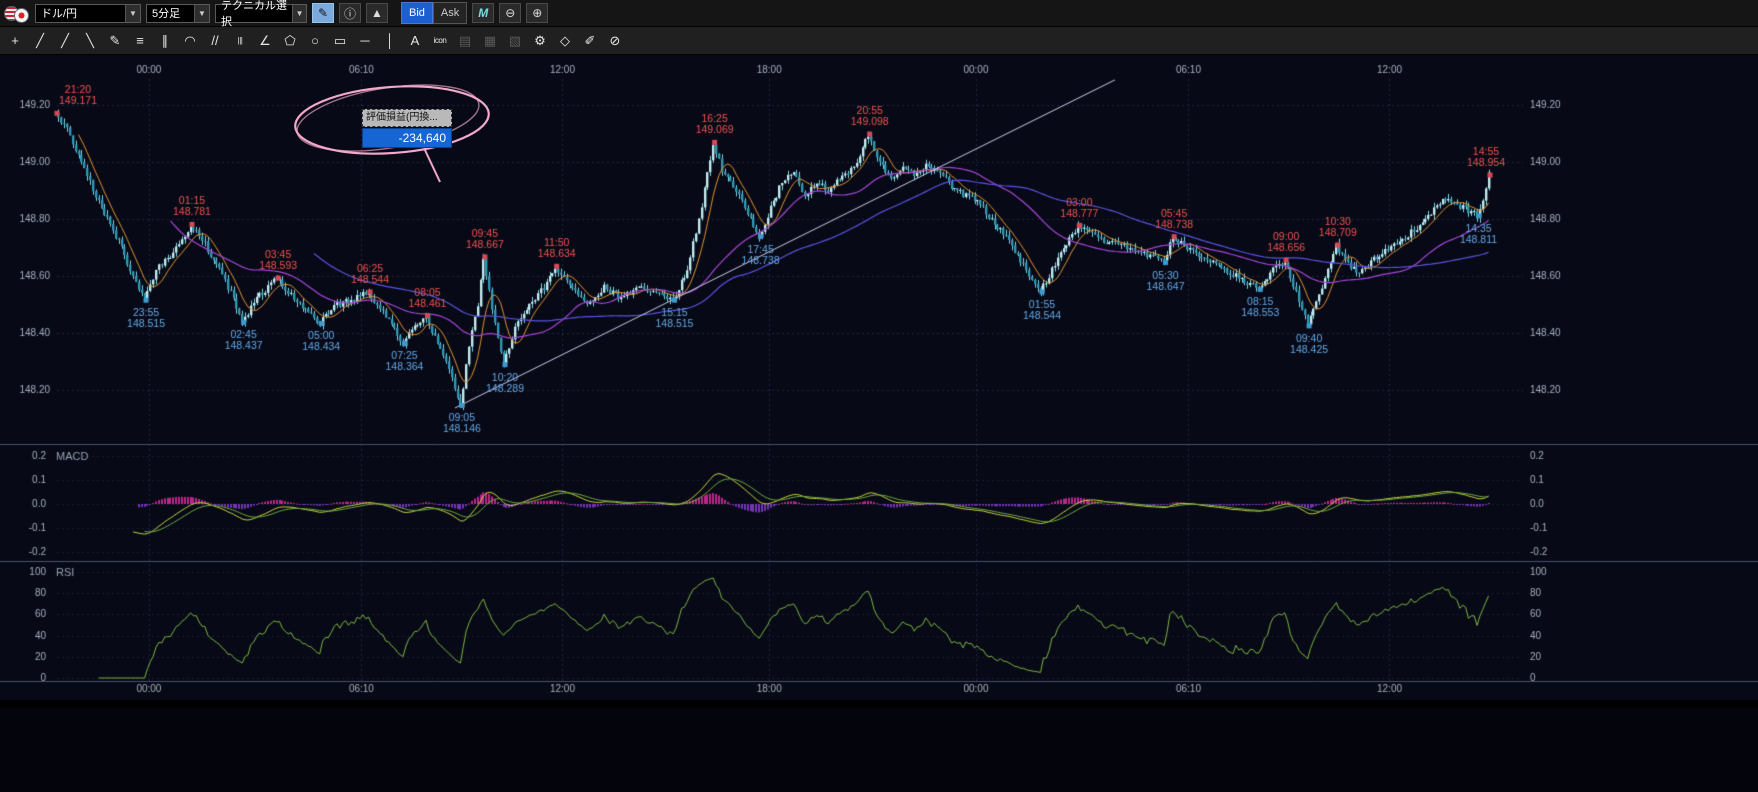 Image resolution: width=1758 pixels, height=792 pixels. I want to click on clear-all-tool: ⊘, so click(615, 40).